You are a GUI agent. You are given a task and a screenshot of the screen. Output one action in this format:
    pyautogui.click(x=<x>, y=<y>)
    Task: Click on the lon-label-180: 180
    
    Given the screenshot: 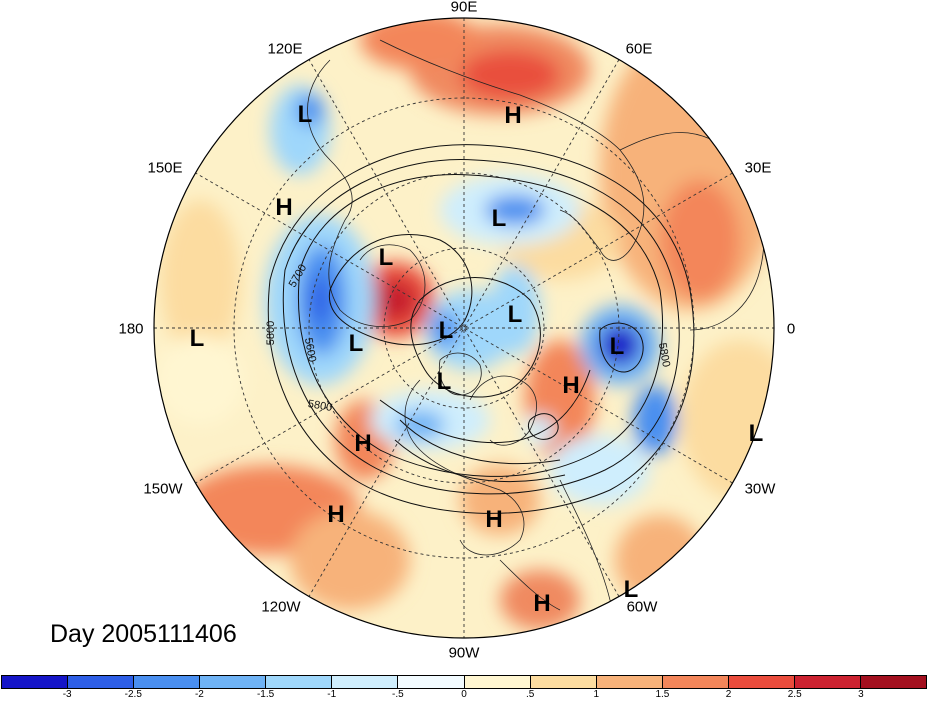 What is the action you would take?
    pyautogui.click(x=131, y=329)
    